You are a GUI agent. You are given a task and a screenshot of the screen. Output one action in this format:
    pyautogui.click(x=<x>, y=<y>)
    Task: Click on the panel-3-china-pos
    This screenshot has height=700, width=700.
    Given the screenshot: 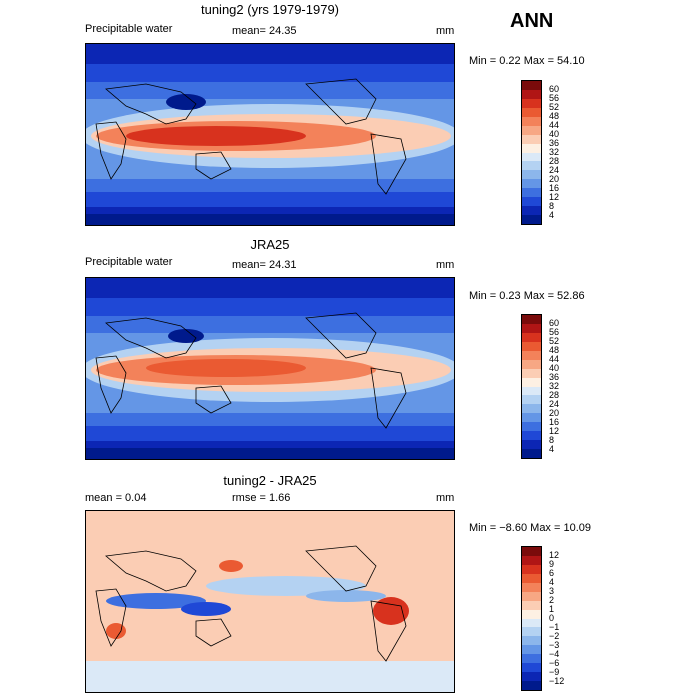 What is the action you would take?
    pyautogui.click(x=231, y=566)
    